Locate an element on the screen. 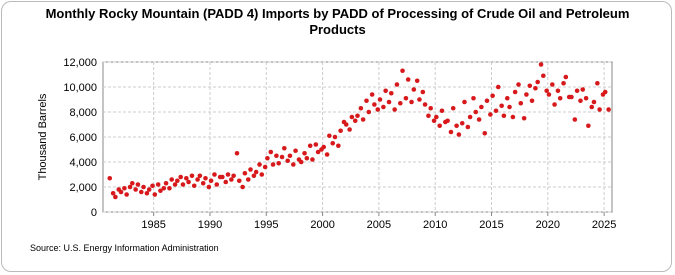 Image resolution: width=675 pixels, height=275 pixels. x-tick-label: 2010 is located at coordinates (435, 225).